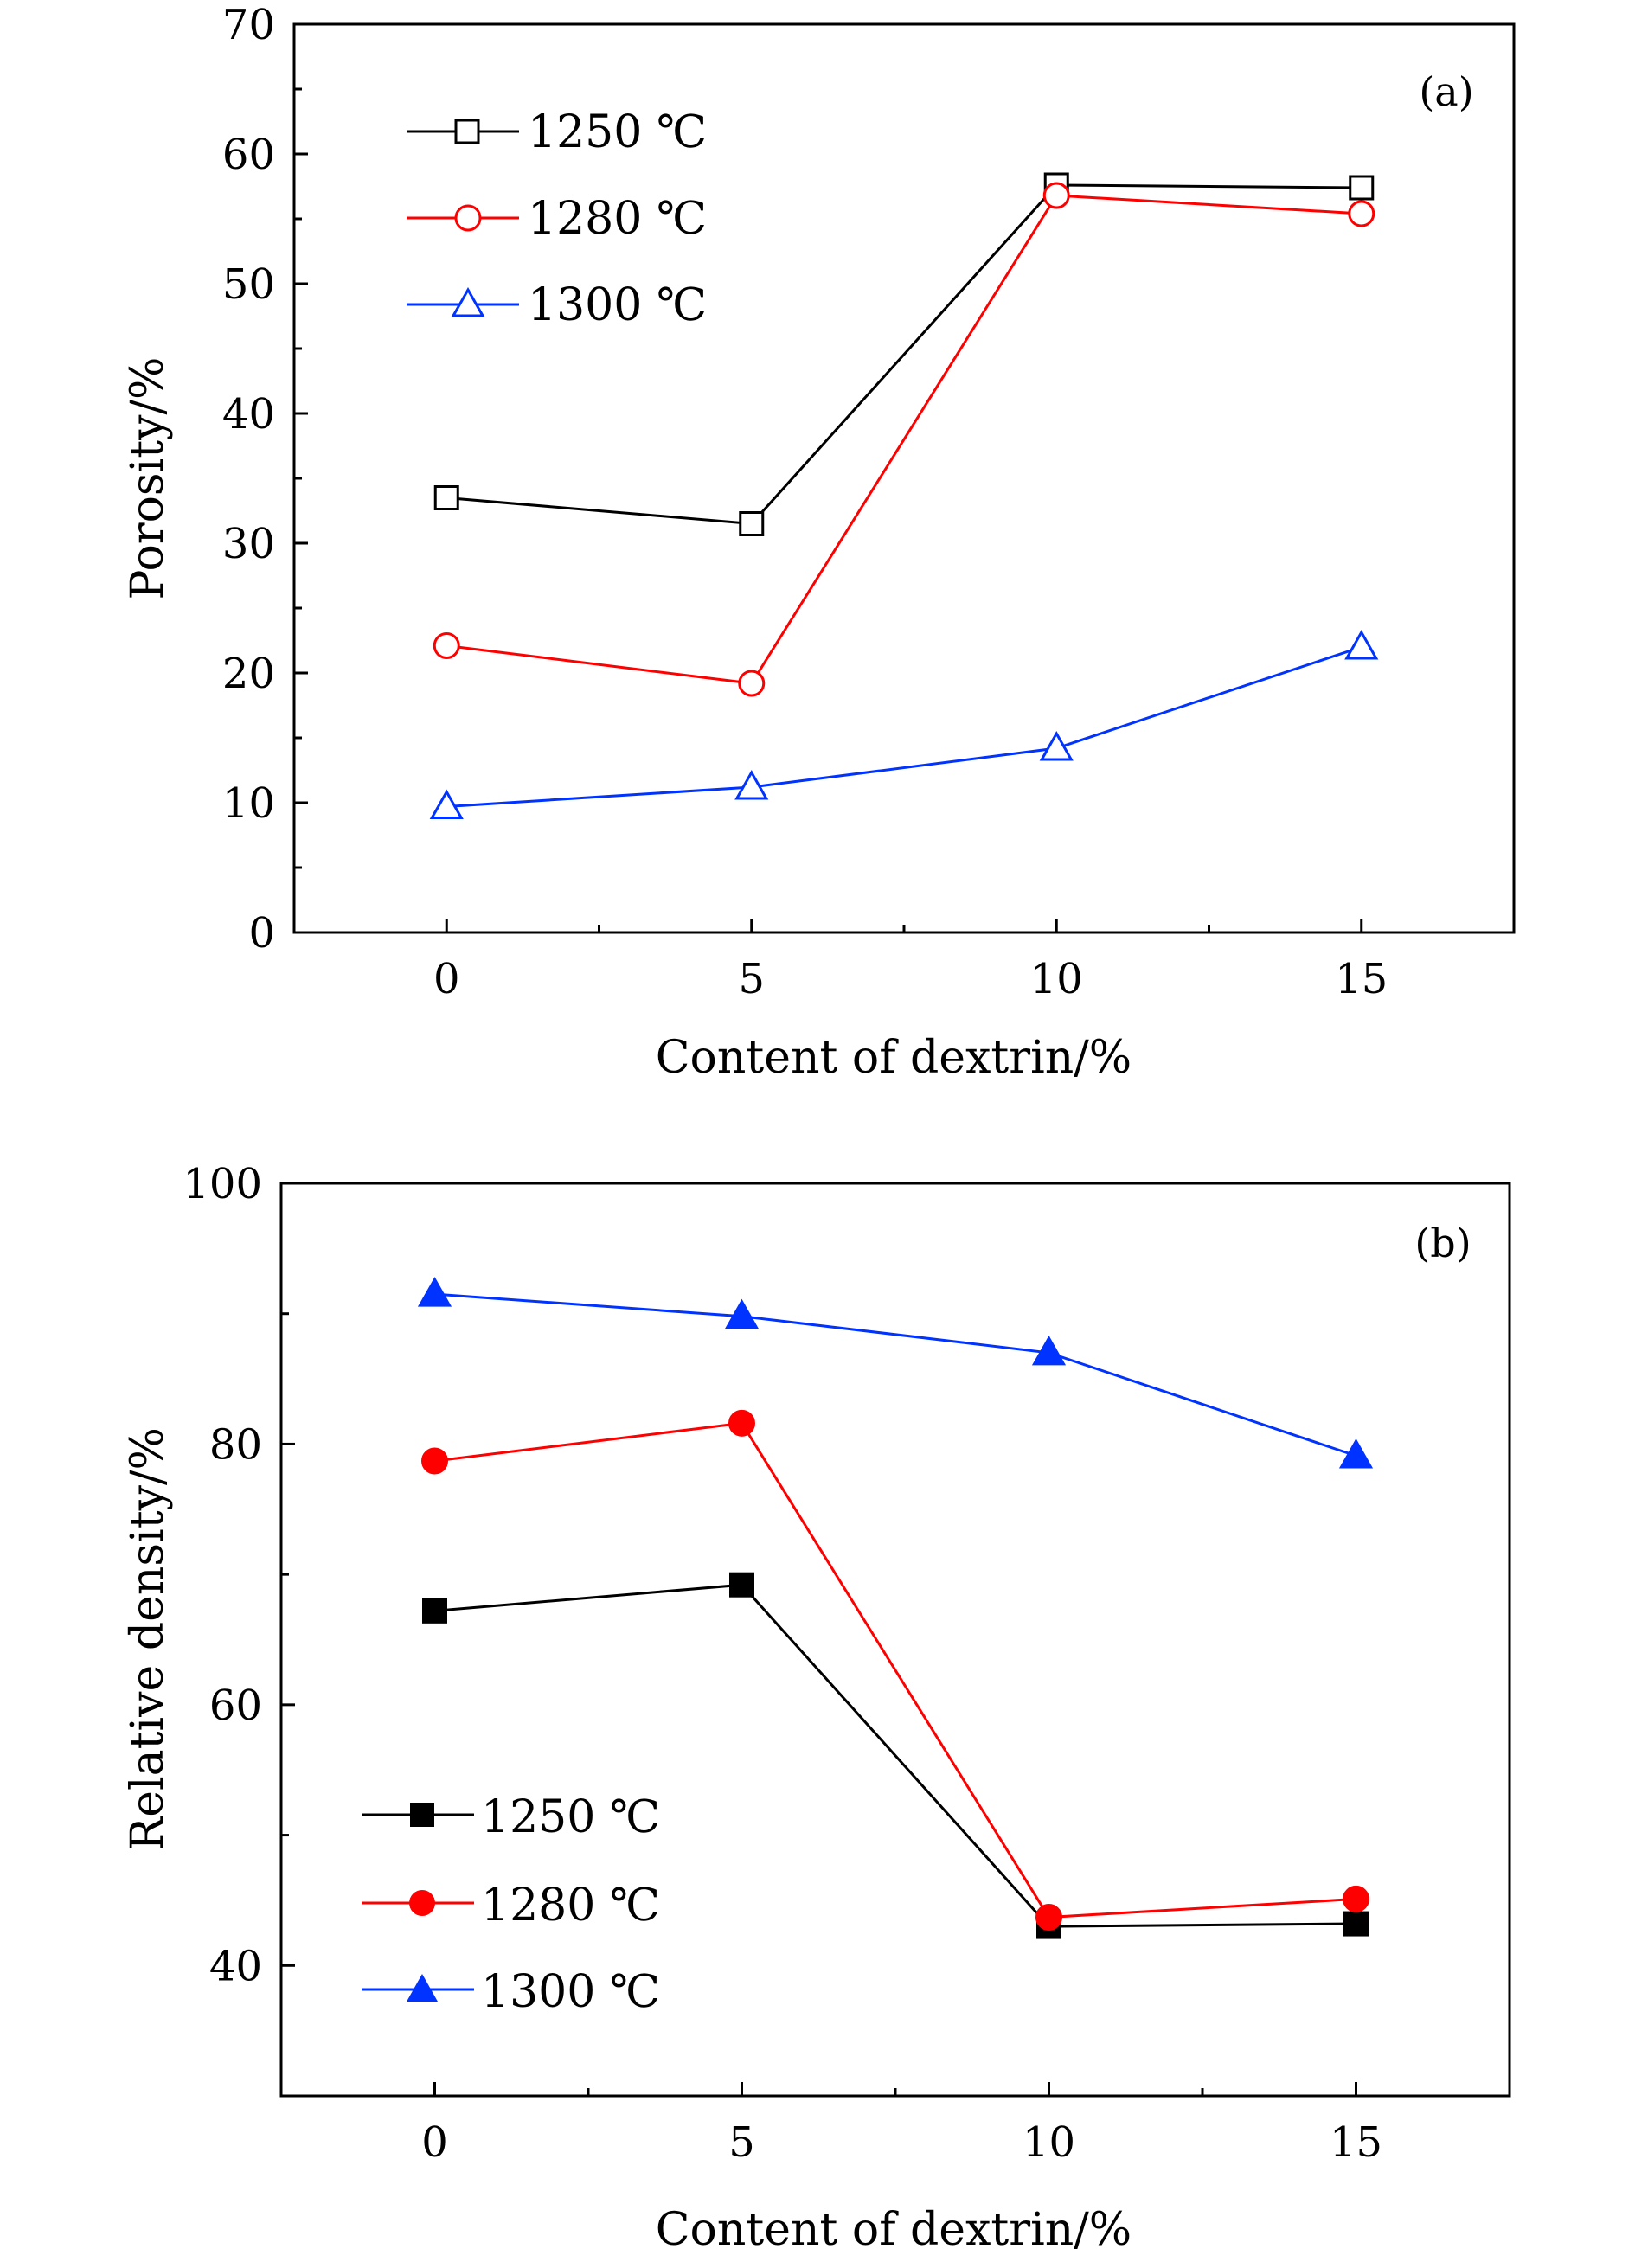 The width and height of the screenshot is (1635, 2268). I want to click on y-tick-label: 0, so click(261, 933).